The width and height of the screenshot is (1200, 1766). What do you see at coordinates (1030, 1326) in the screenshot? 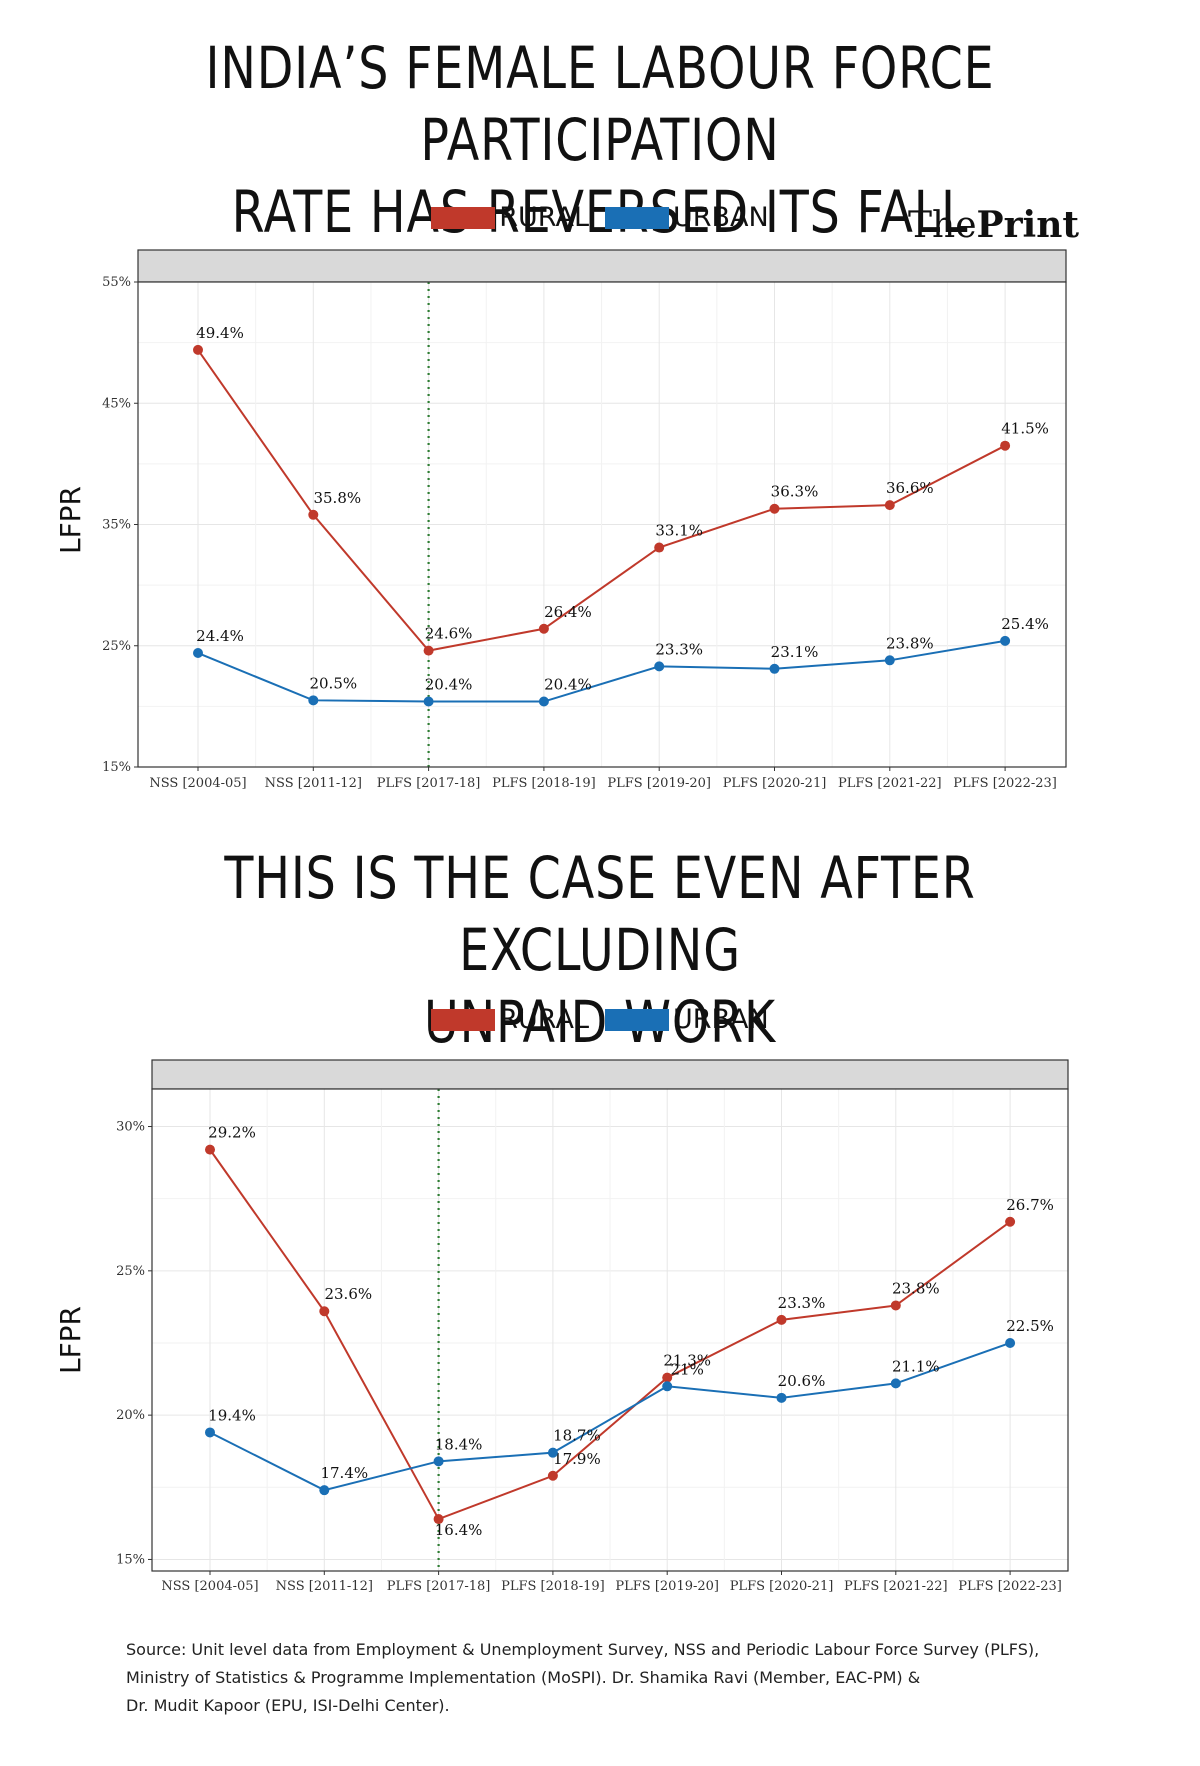
I see `chart-2-data-label-urban: 22.5%` at bounding box center [1030, 1326].